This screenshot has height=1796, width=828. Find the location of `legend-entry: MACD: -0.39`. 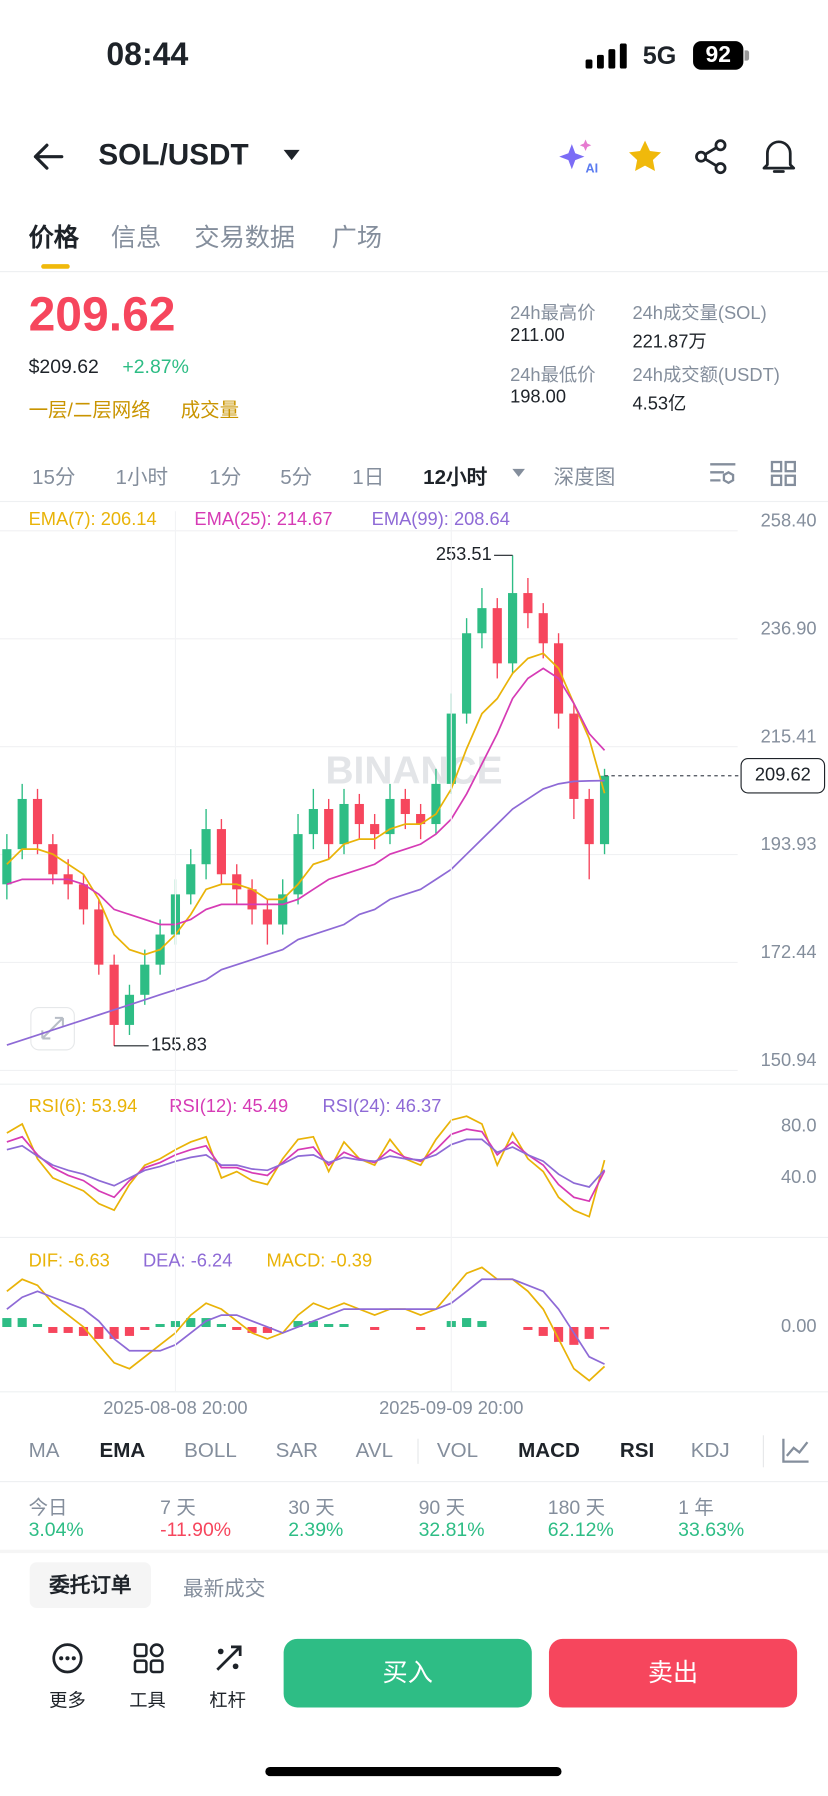

legend-entry: MACD: -0.39 is located at coordinates (319, 1259).